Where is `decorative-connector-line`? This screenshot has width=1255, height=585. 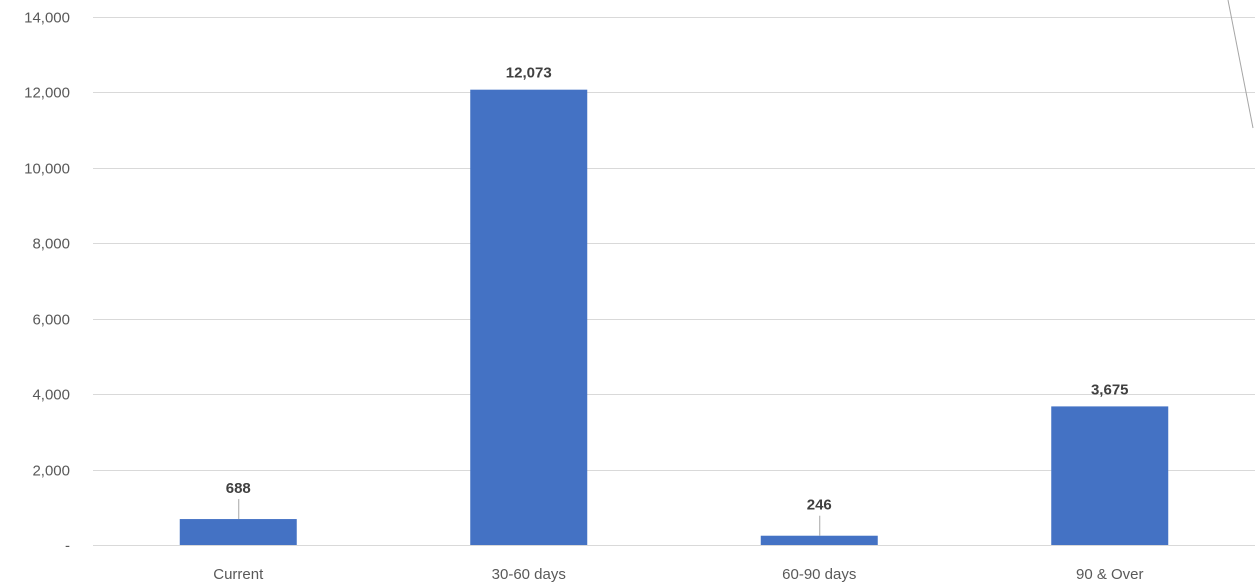
decorative-connector-line is located at coordinates (1240, 64).